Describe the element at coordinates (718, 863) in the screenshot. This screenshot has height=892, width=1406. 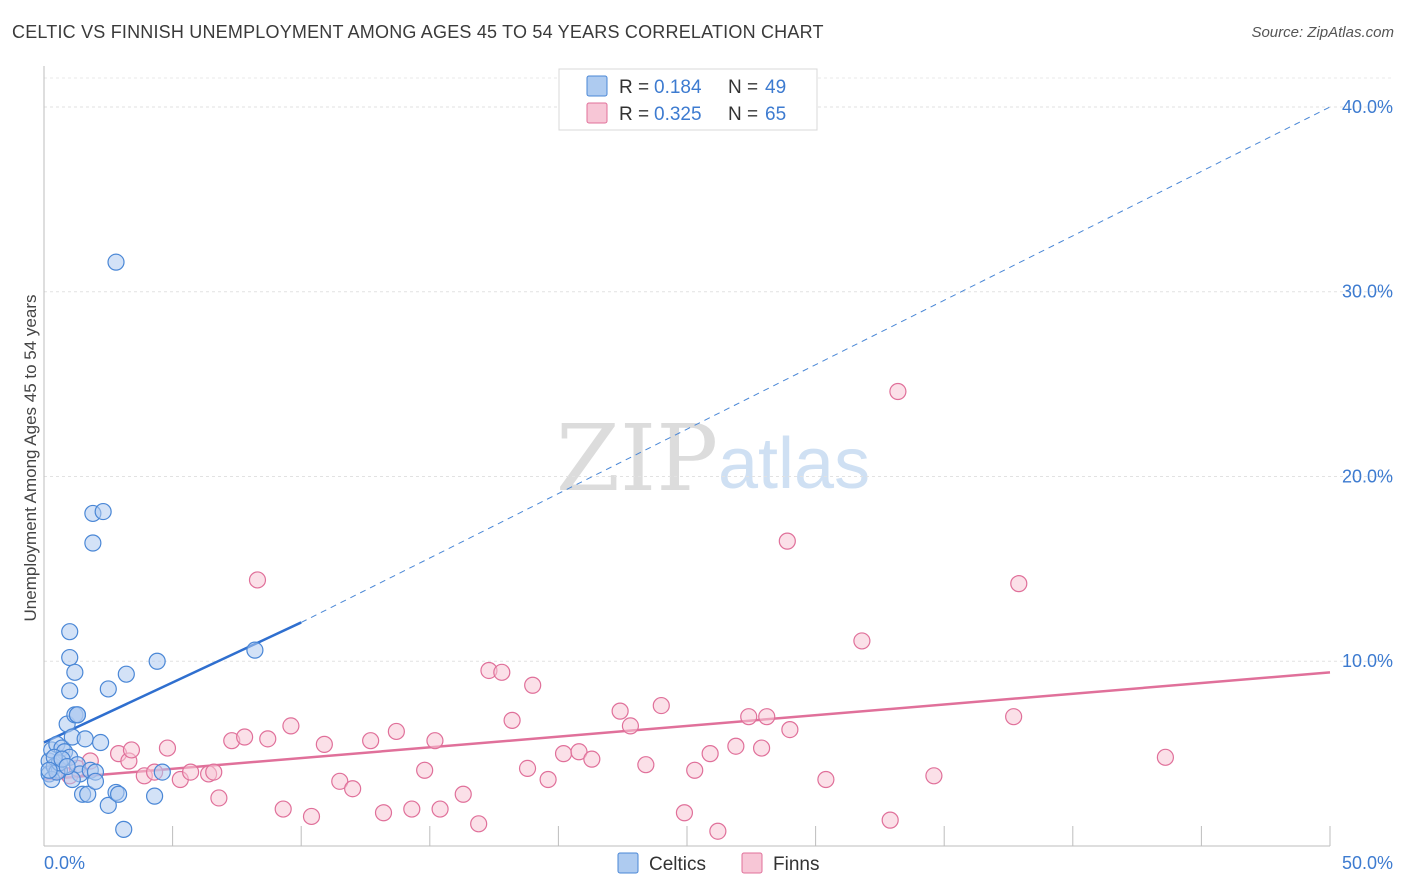
I see `series-legend: Celtics Finns` at that location.